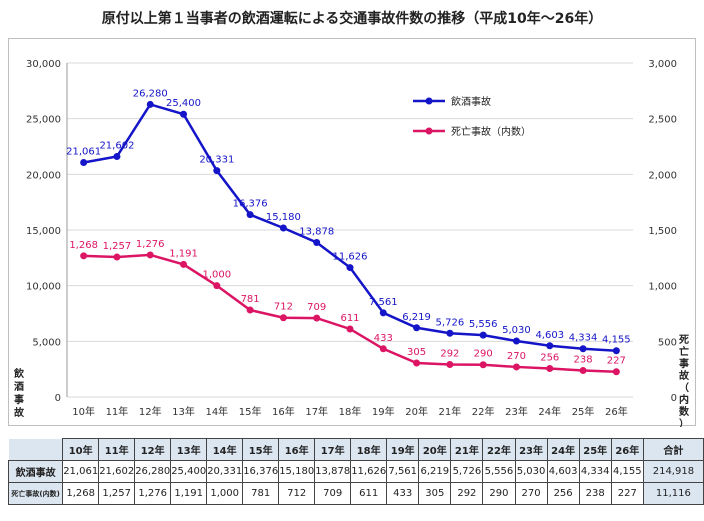 This screenshot has width=704, height=521. Describe the element at coordinates (416, 352) in the screenshot. I see `data-label-fatal: 305` at that location.